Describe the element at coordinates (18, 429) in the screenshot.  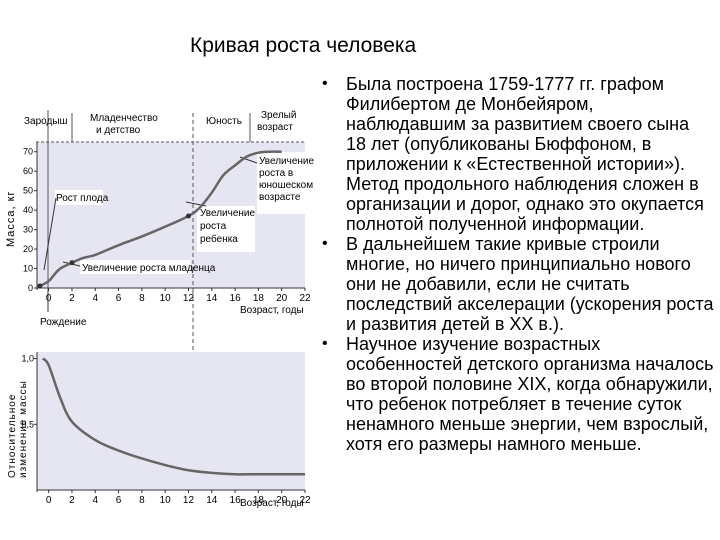
I see `relative-y-label: Относительноеизменение массы` at that location.